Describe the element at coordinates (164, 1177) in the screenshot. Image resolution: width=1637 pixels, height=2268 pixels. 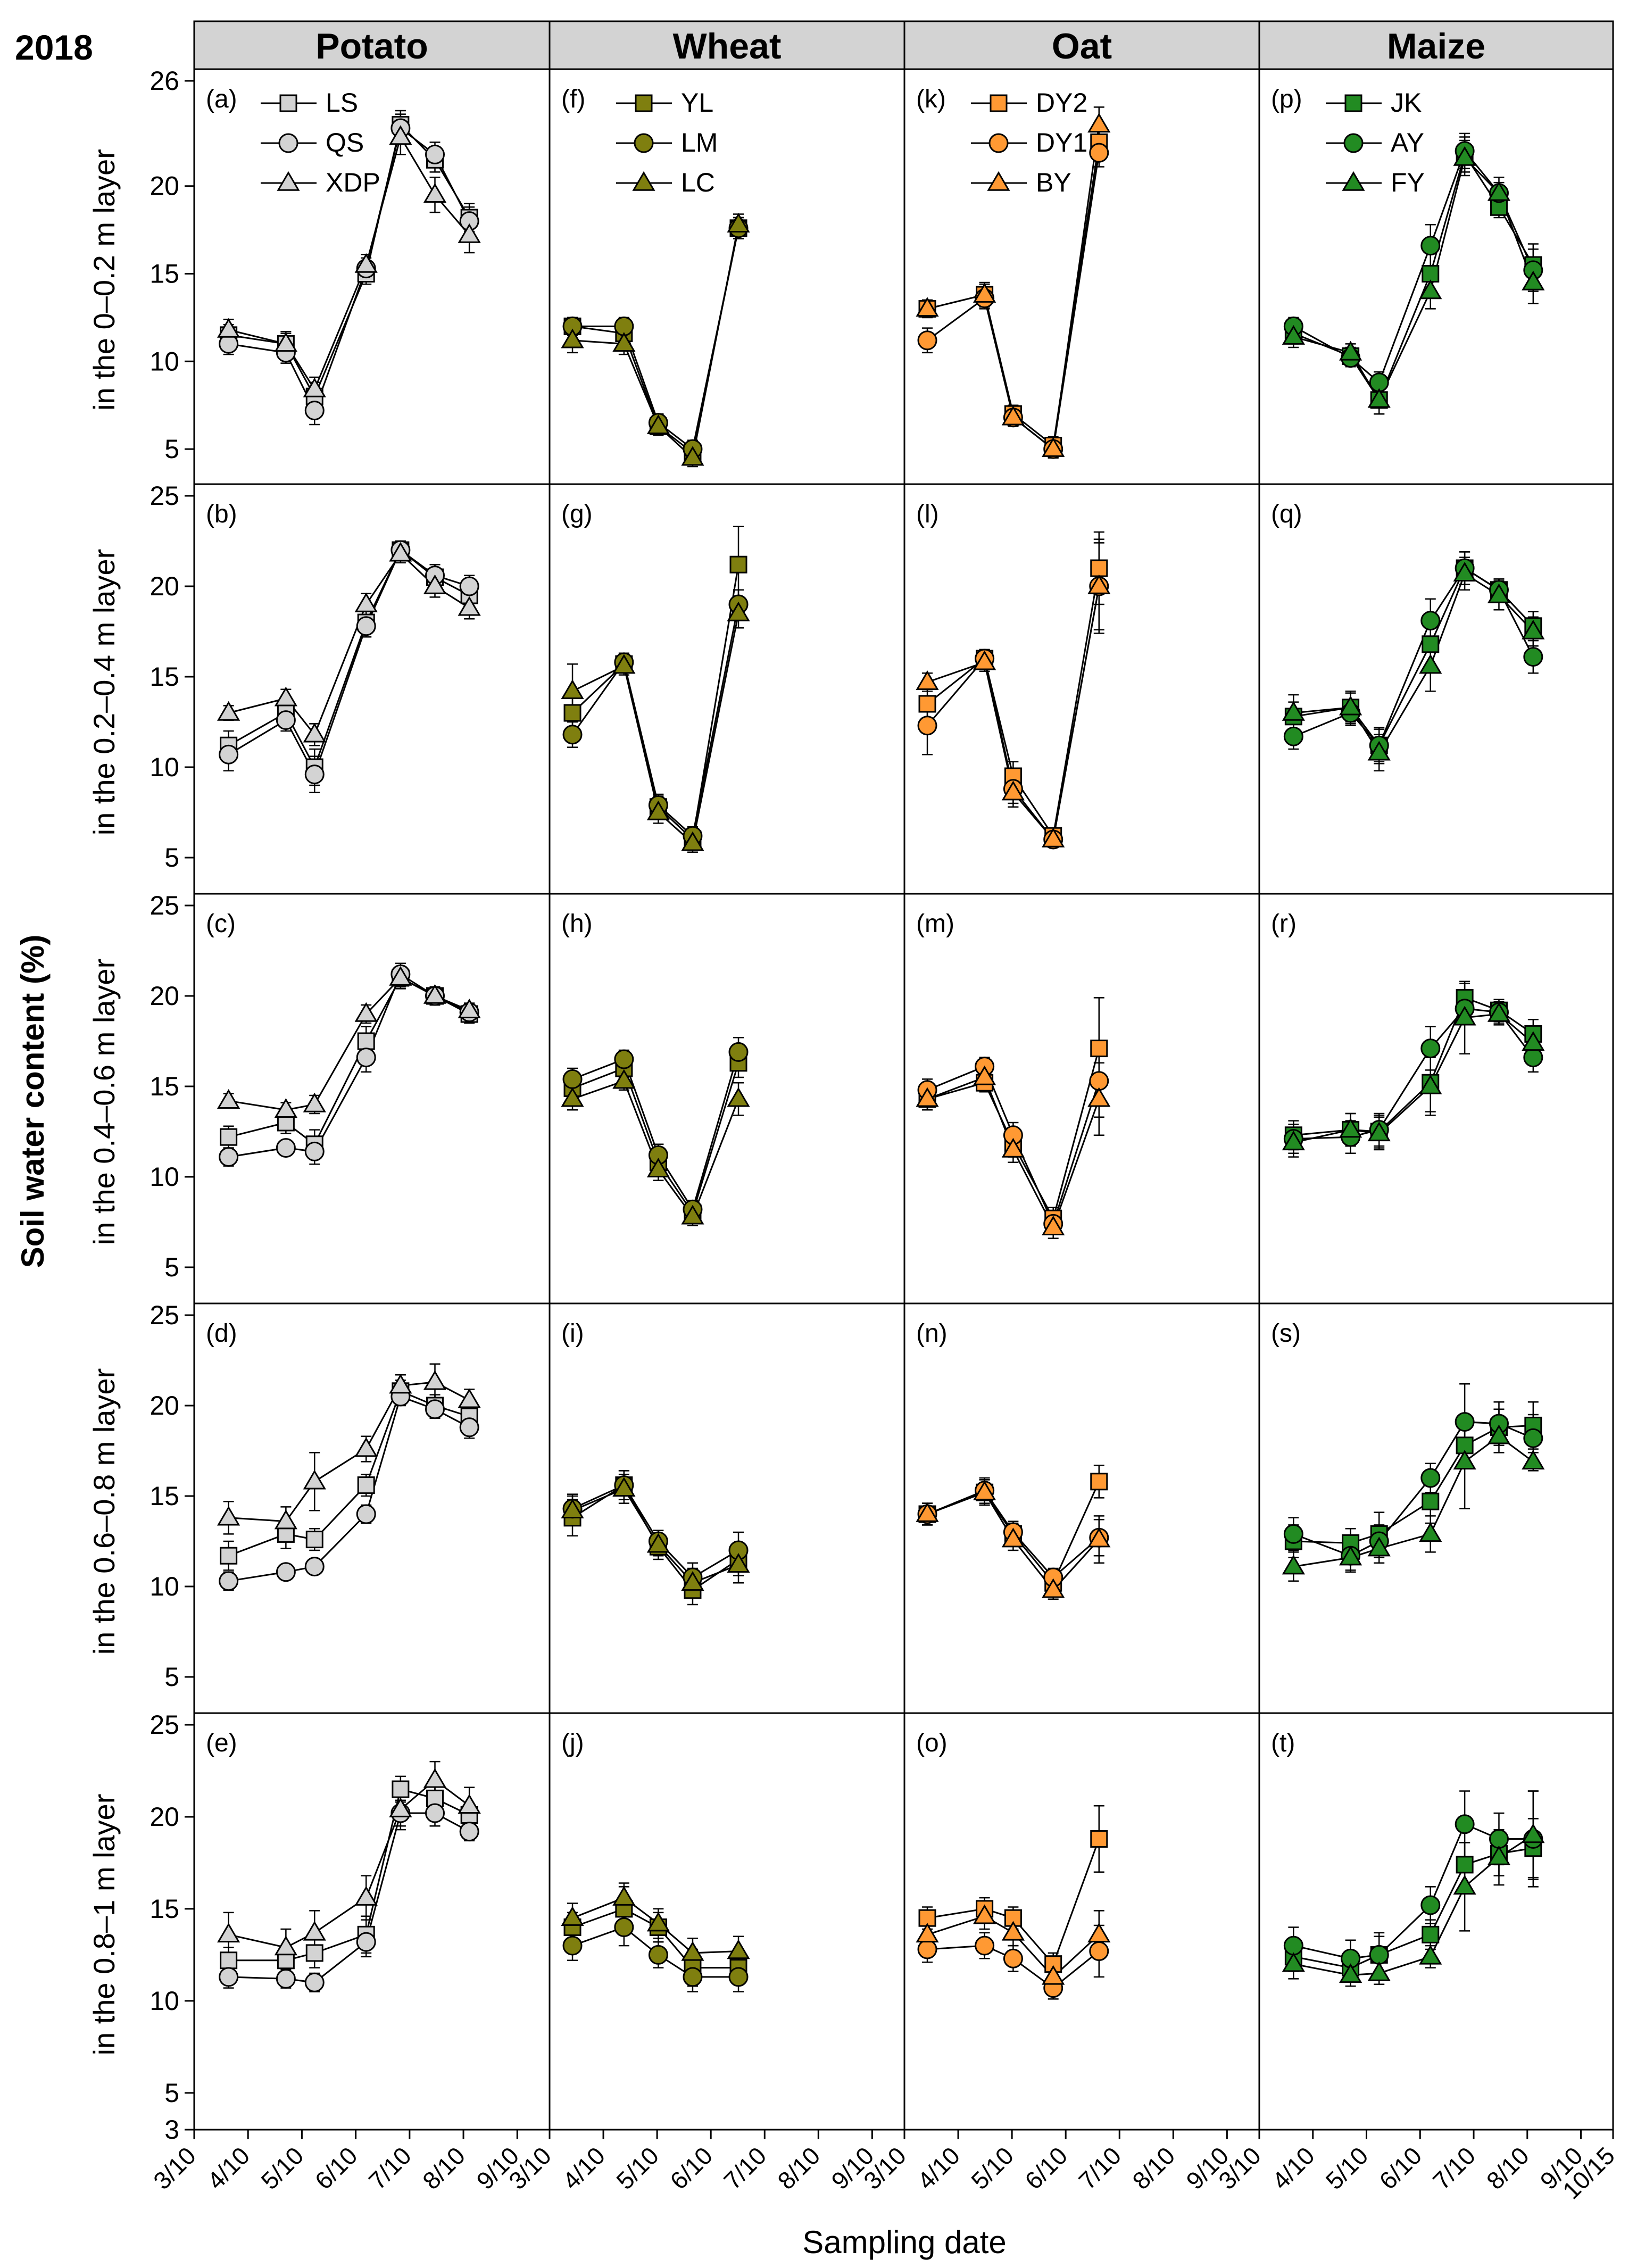
I see `y-tick-label: 10` at that location.